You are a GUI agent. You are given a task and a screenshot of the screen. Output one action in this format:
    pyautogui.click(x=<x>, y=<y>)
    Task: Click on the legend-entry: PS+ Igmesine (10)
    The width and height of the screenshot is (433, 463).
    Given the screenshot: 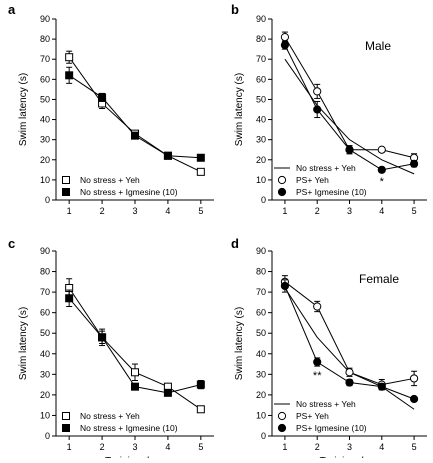 What is the action you would take?
    pyautogui.click(x=322, y=192)
    